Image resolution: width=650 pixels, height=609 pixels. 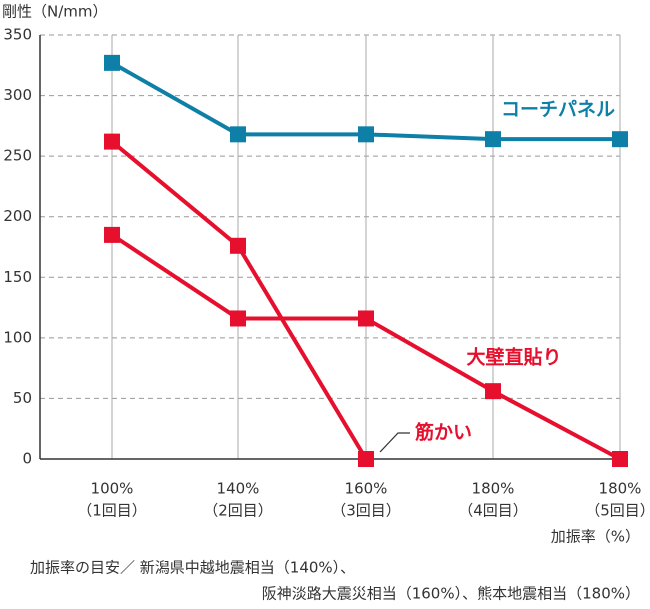 What do you see at coordinates (17, 95) in the screenshot?
I see `y-tick-label: 300` at bounding box center [17, 95].